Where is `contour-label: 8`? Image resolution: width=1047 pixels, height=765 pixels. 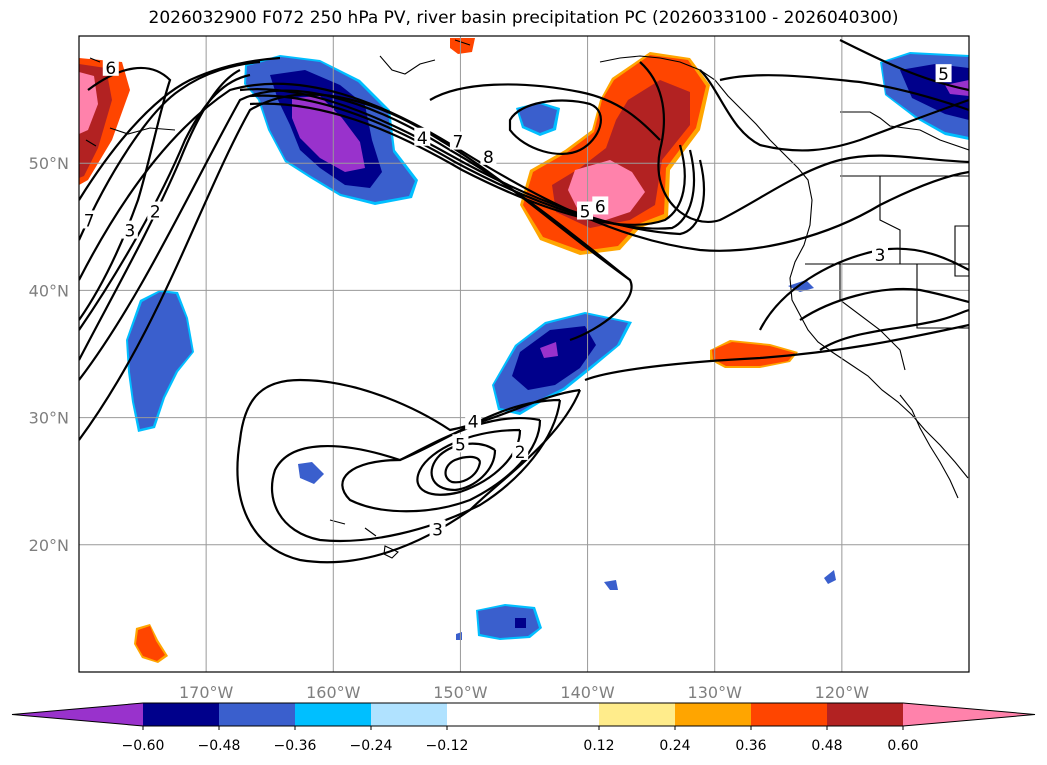 contour-label: 8 is located at coordinates (488, 158).